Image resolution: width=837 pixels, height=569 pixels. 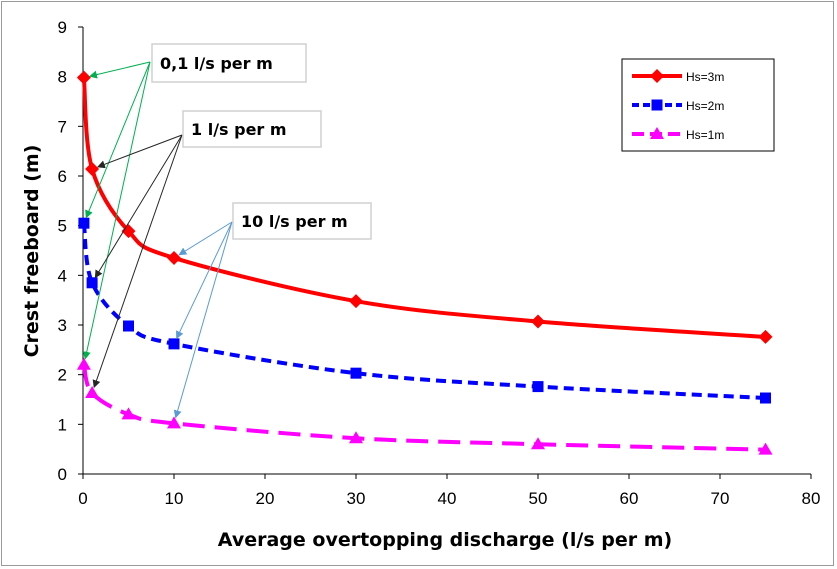 What do you see at coordinates (82, 498) in the screenshot?
I see `x-tick-label: 0` at bounding box center [82, 498].